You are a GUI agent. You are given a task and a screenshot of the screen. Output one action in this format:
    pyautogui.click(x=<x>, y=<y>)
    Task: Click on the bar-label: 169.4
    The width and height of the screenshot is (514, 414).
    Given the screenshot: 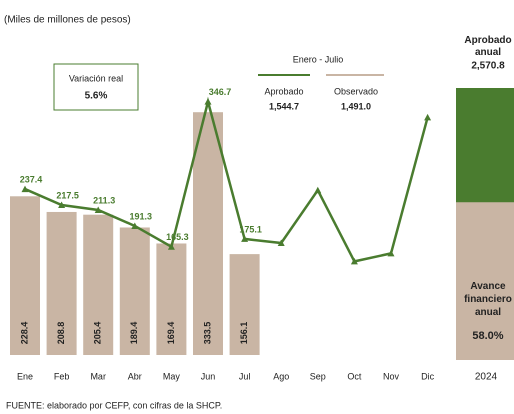 What is the action you would take?
    pyautogui.click(x=171, y=333)
    